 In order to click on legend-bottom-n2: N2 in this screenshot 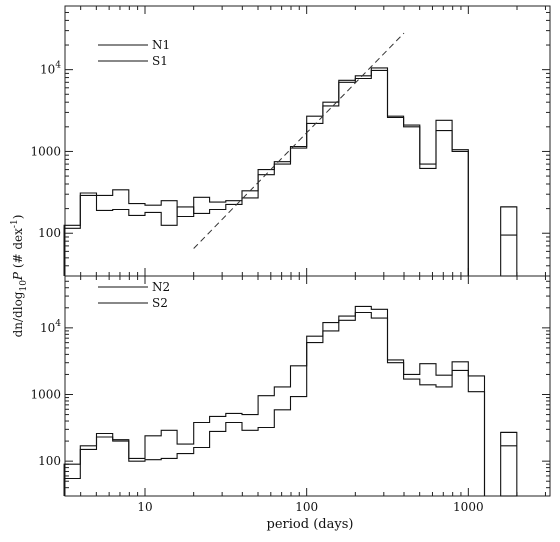, I will do `click(161, 287)`.